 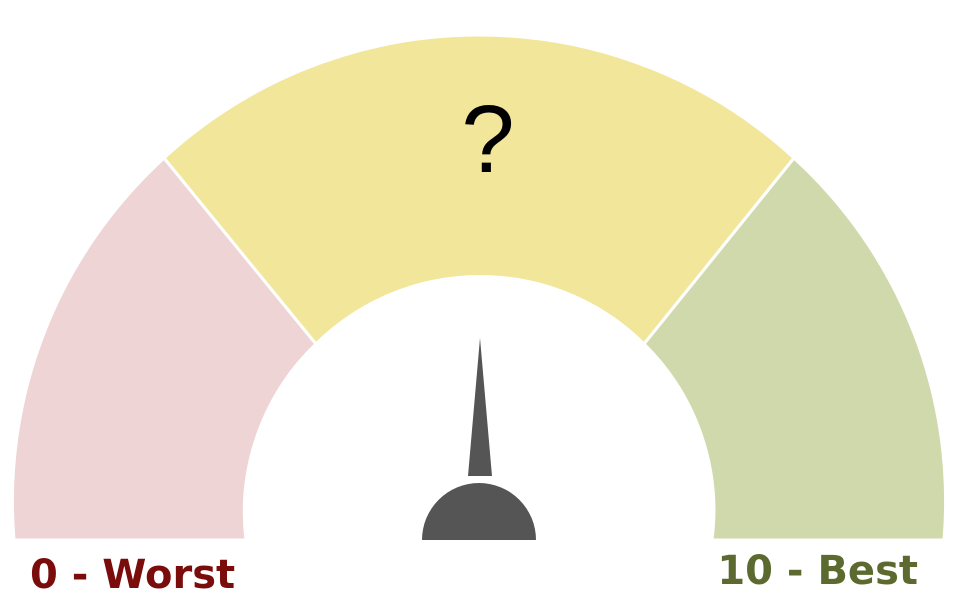 I want to click on unknown-value-symbol: ?, so click(x=487, y=139).